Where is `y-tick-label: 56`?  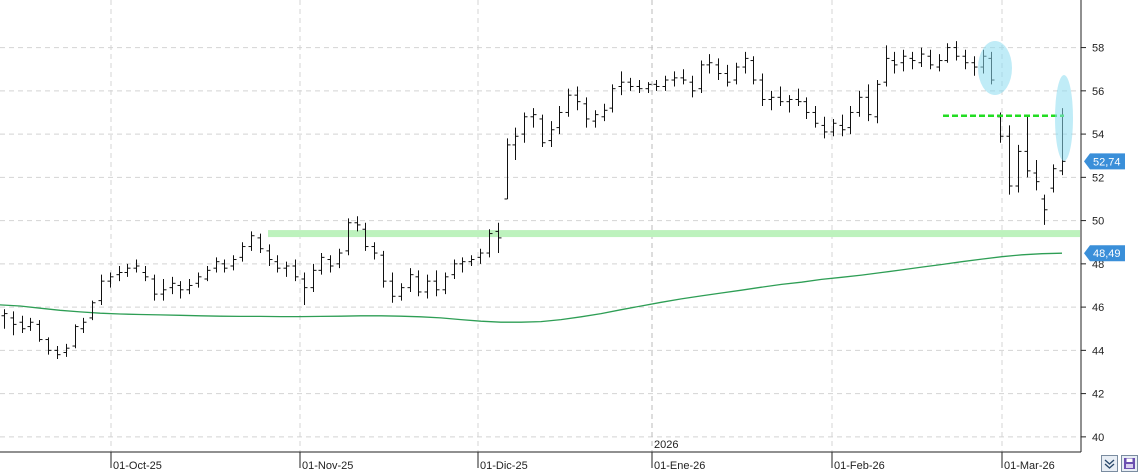 y-tick-label: 56 is located at coordinates (1098, 92).